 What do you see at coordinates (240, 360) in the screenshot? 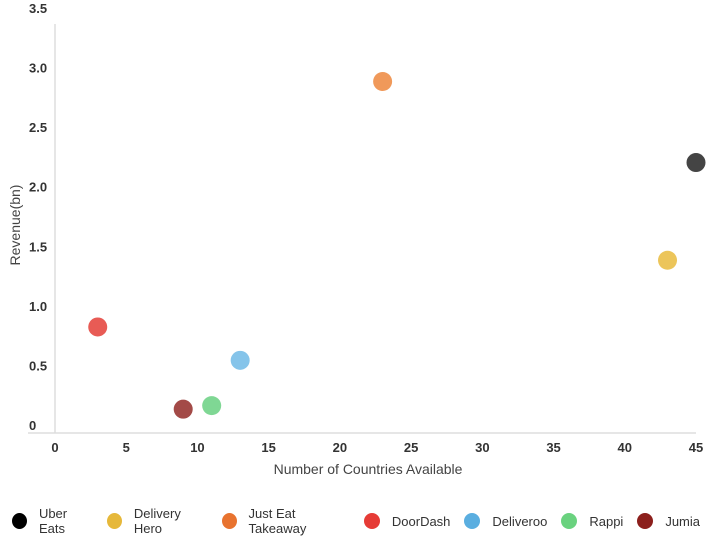
I see `data-point-deliveroo` at bounding box center [240, 360].